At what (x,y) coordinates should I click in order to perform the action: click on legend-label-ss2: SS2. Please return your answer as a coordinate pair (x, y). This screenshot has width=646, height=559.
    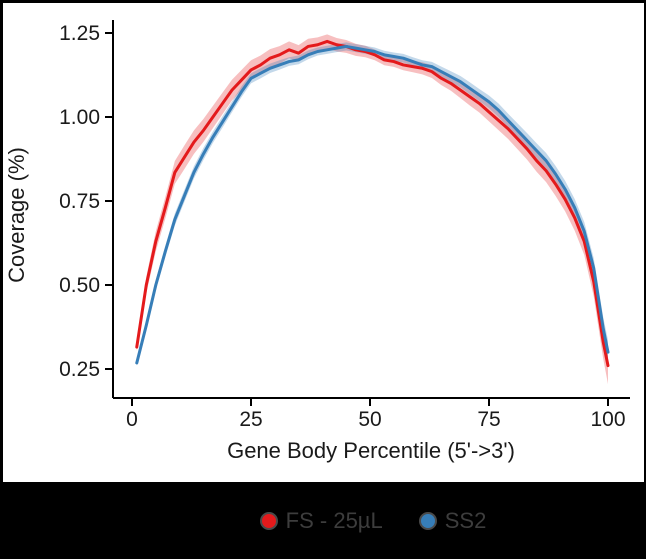
    Looking at the image, I should click on (465, 520).